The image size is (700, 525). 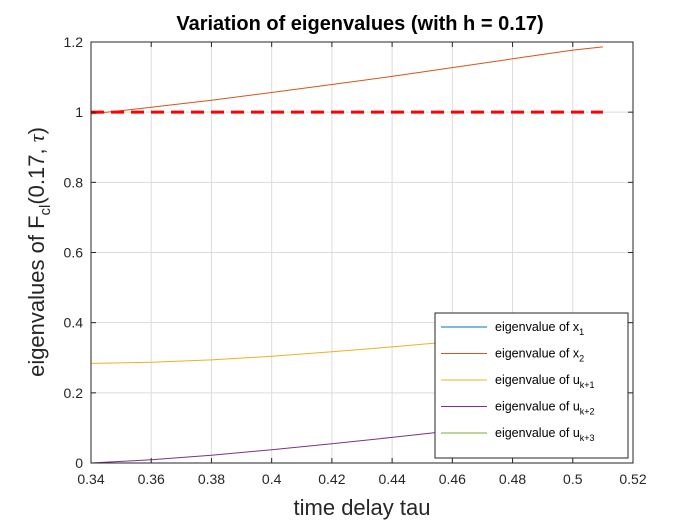 I want to click on chart-title: Variation of eigenvalues (with h = 0.17), so click(x=359, y=24).